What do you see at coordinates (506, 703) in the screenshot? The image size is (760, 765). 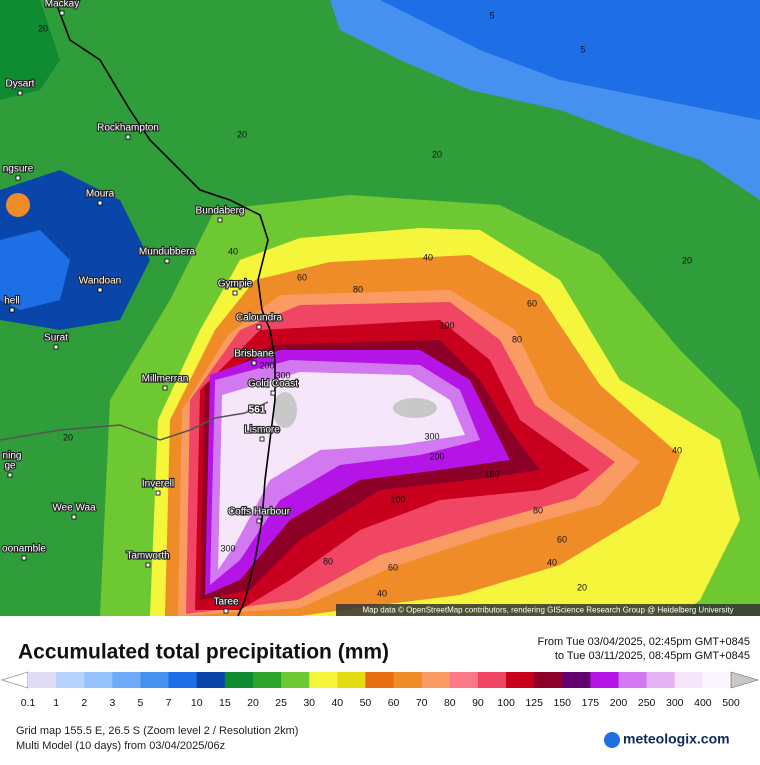 I see `scale-label: 100` at bounding box center [506, 703].